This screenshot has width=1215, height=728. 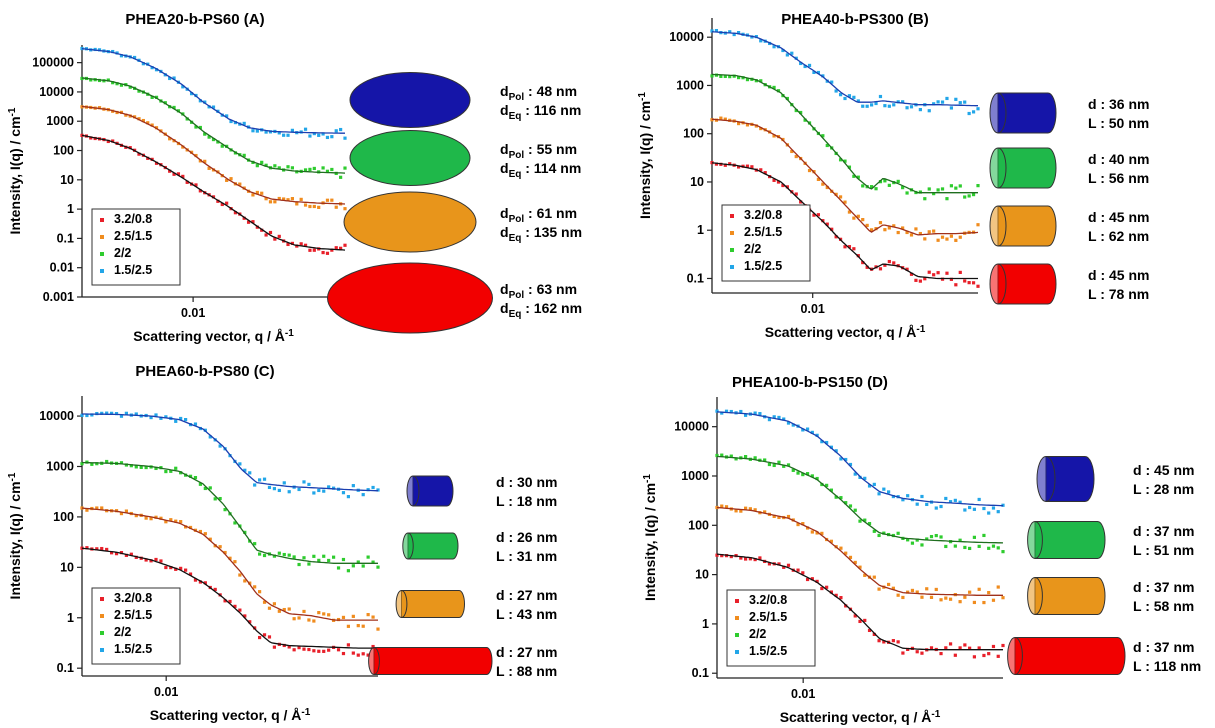 What do you see at coordinates (136, 247) in the screenshot?
I see `legend: 3.2/0.8 2.5/1.5 2/2 1.5/2.5` at bounding box center [136, 247].